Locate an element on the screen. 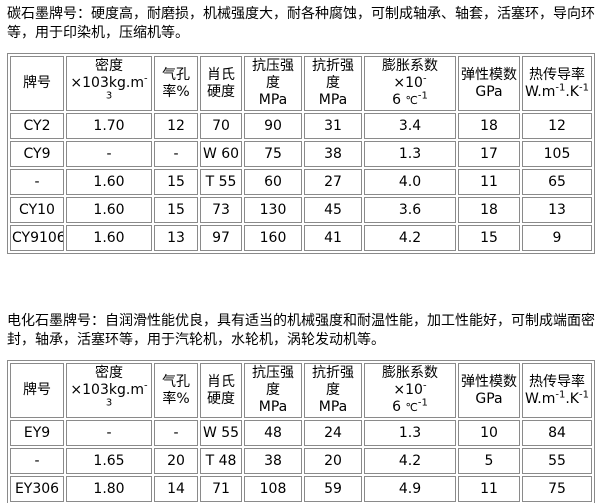  table-row: CY9106 1.60 13 97 160 41 4.2 15 9 is located at coordinates (301, 238).